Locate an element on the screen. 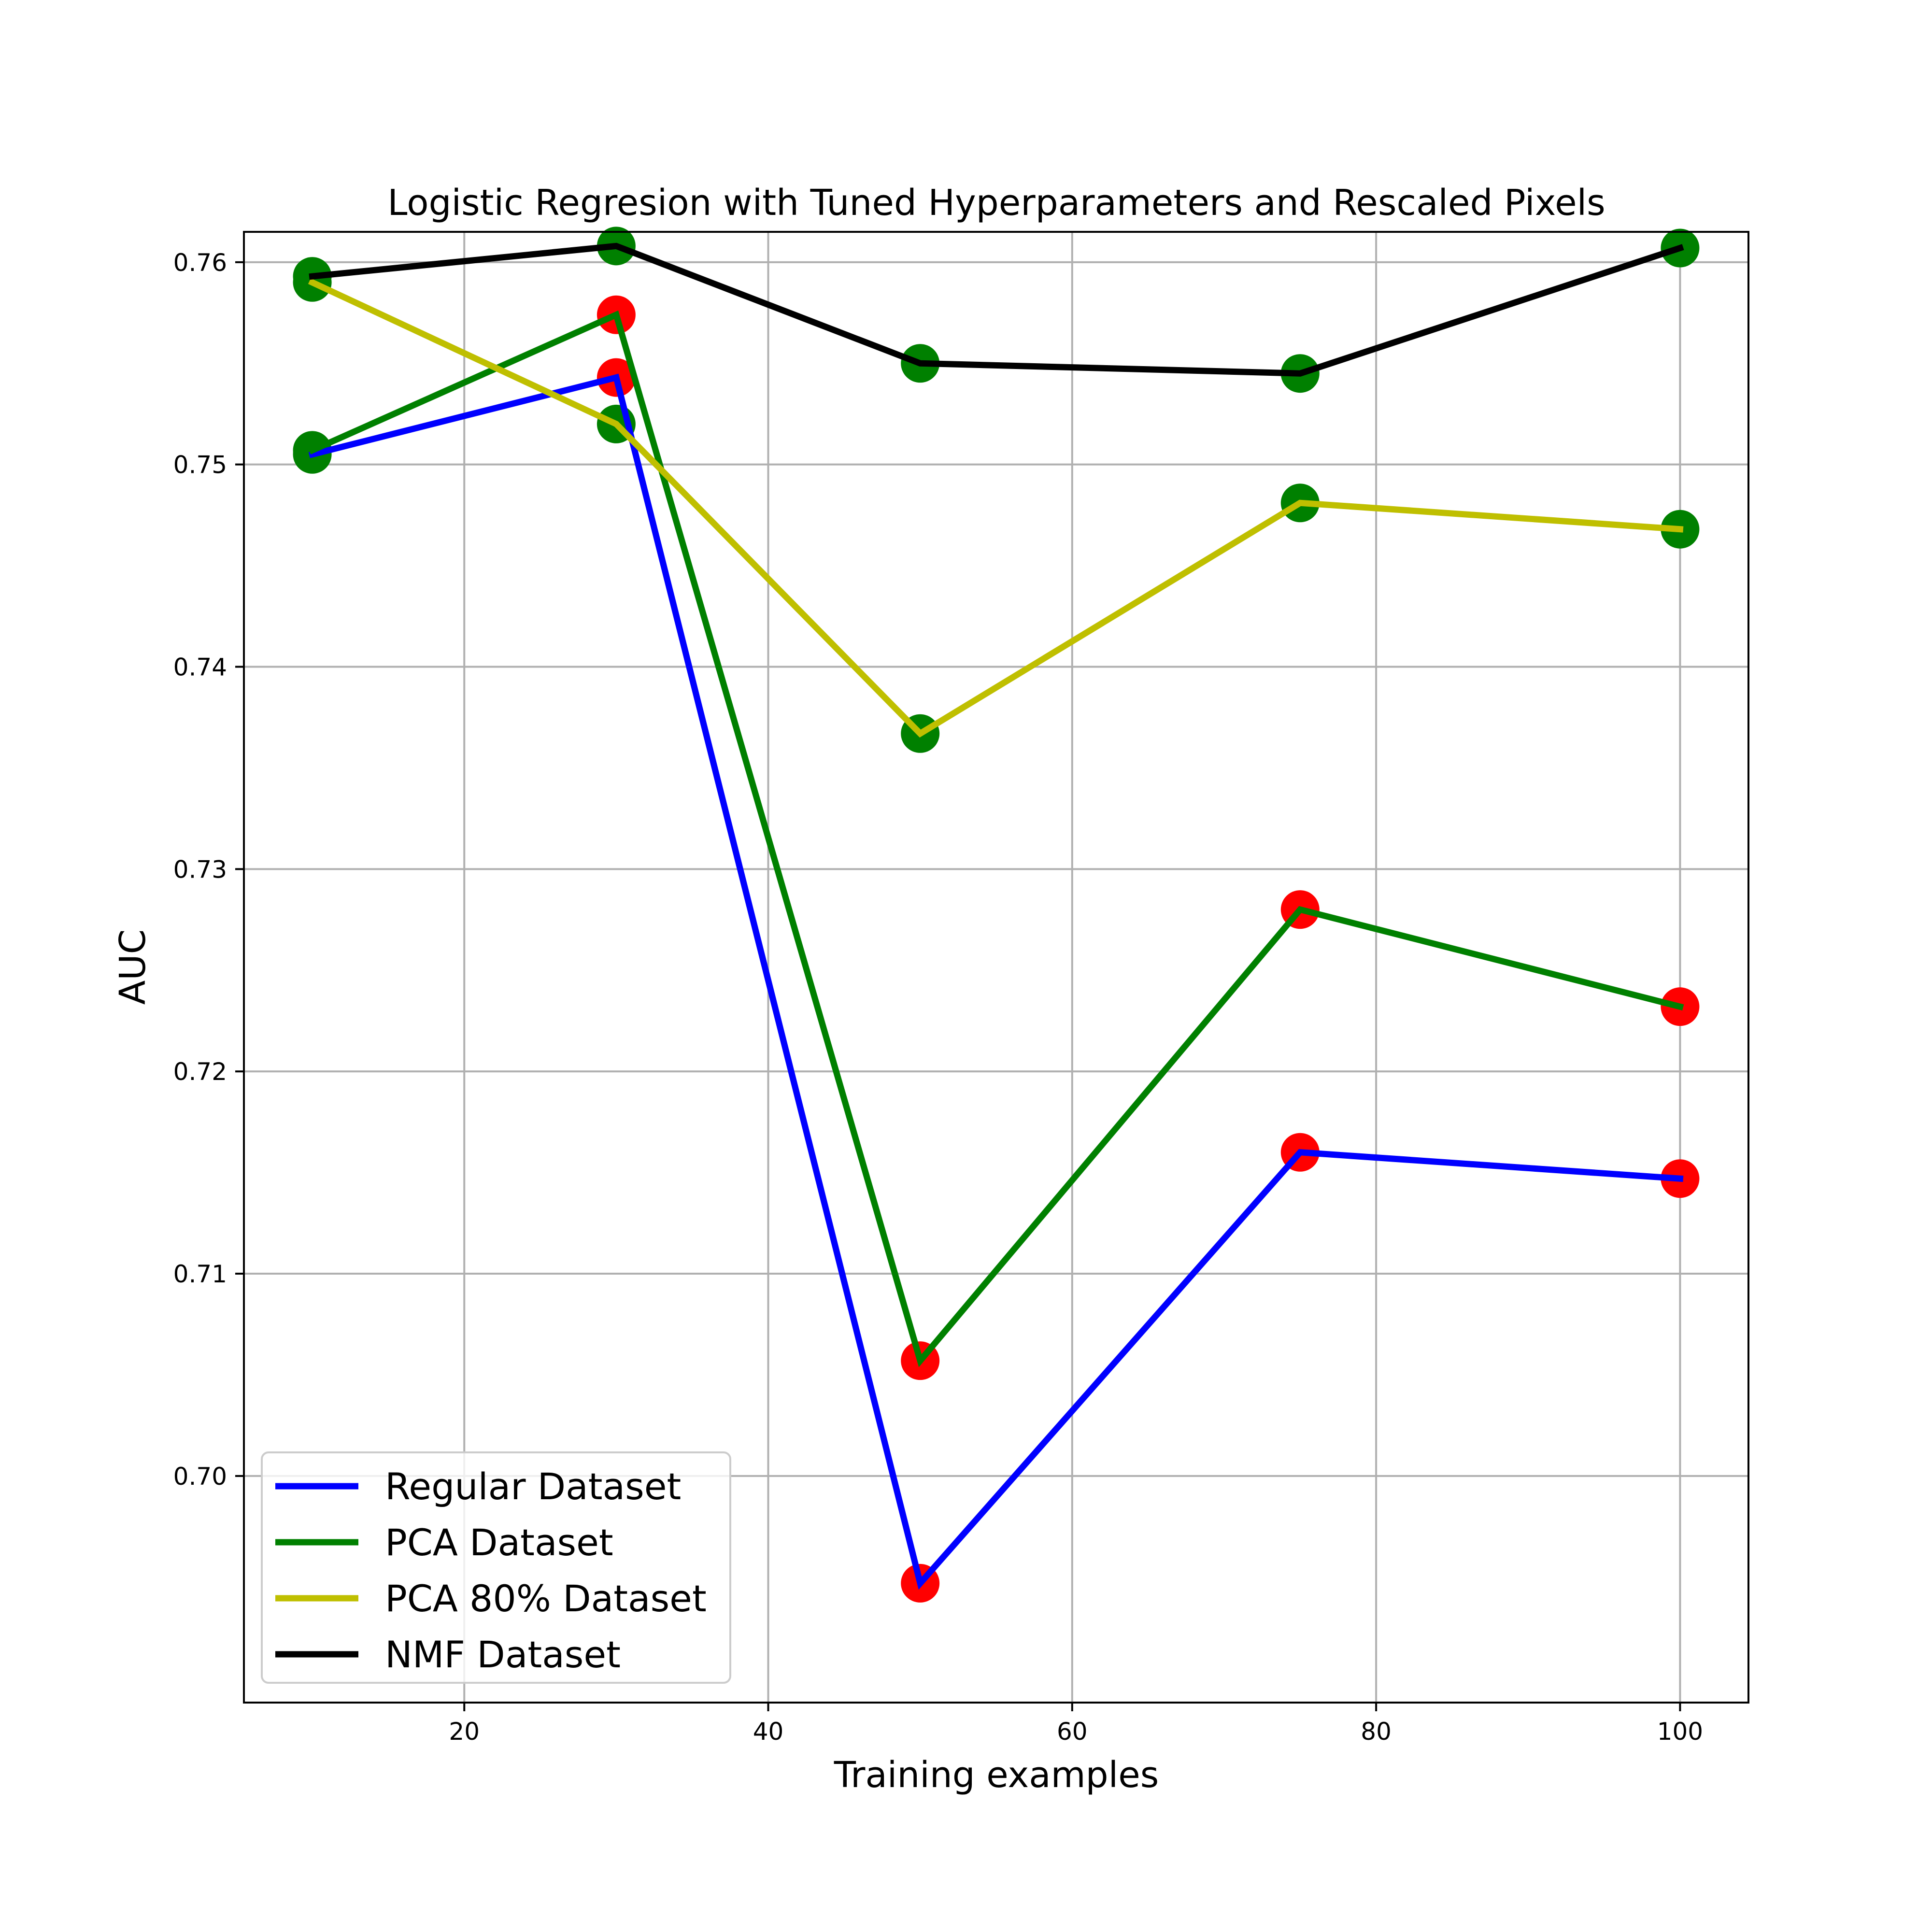 Image resolution: width=1932 pixels, height=1932 pixels. legend-label-0: Regular Dataset is located at coordinates (533, 1486).